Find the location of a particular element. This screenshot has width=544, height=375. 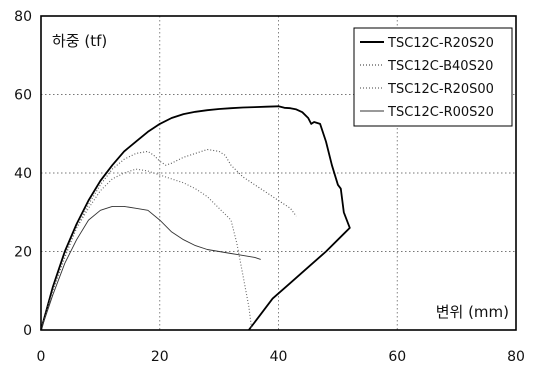

legend-box is located at coordinates (433, 77).